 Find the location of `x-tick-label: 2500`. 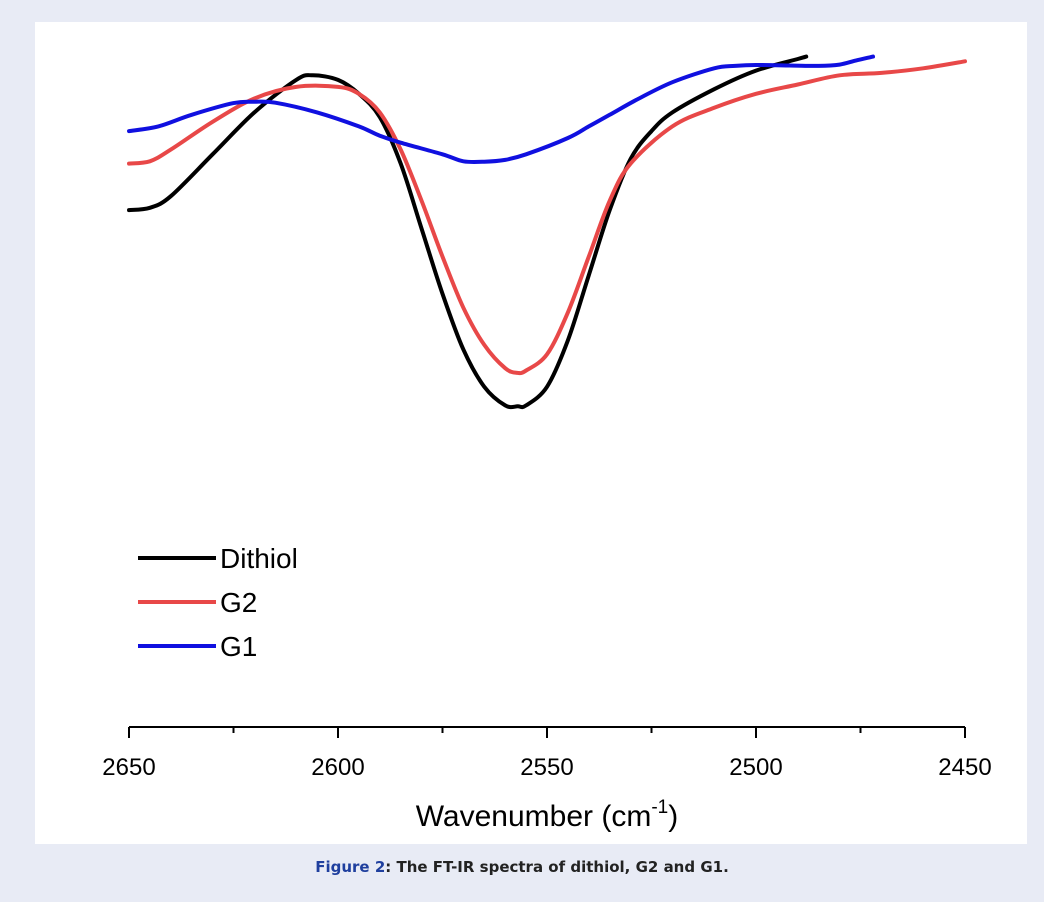

x-tick-label: 2500 is located at coordinates (755, 767).